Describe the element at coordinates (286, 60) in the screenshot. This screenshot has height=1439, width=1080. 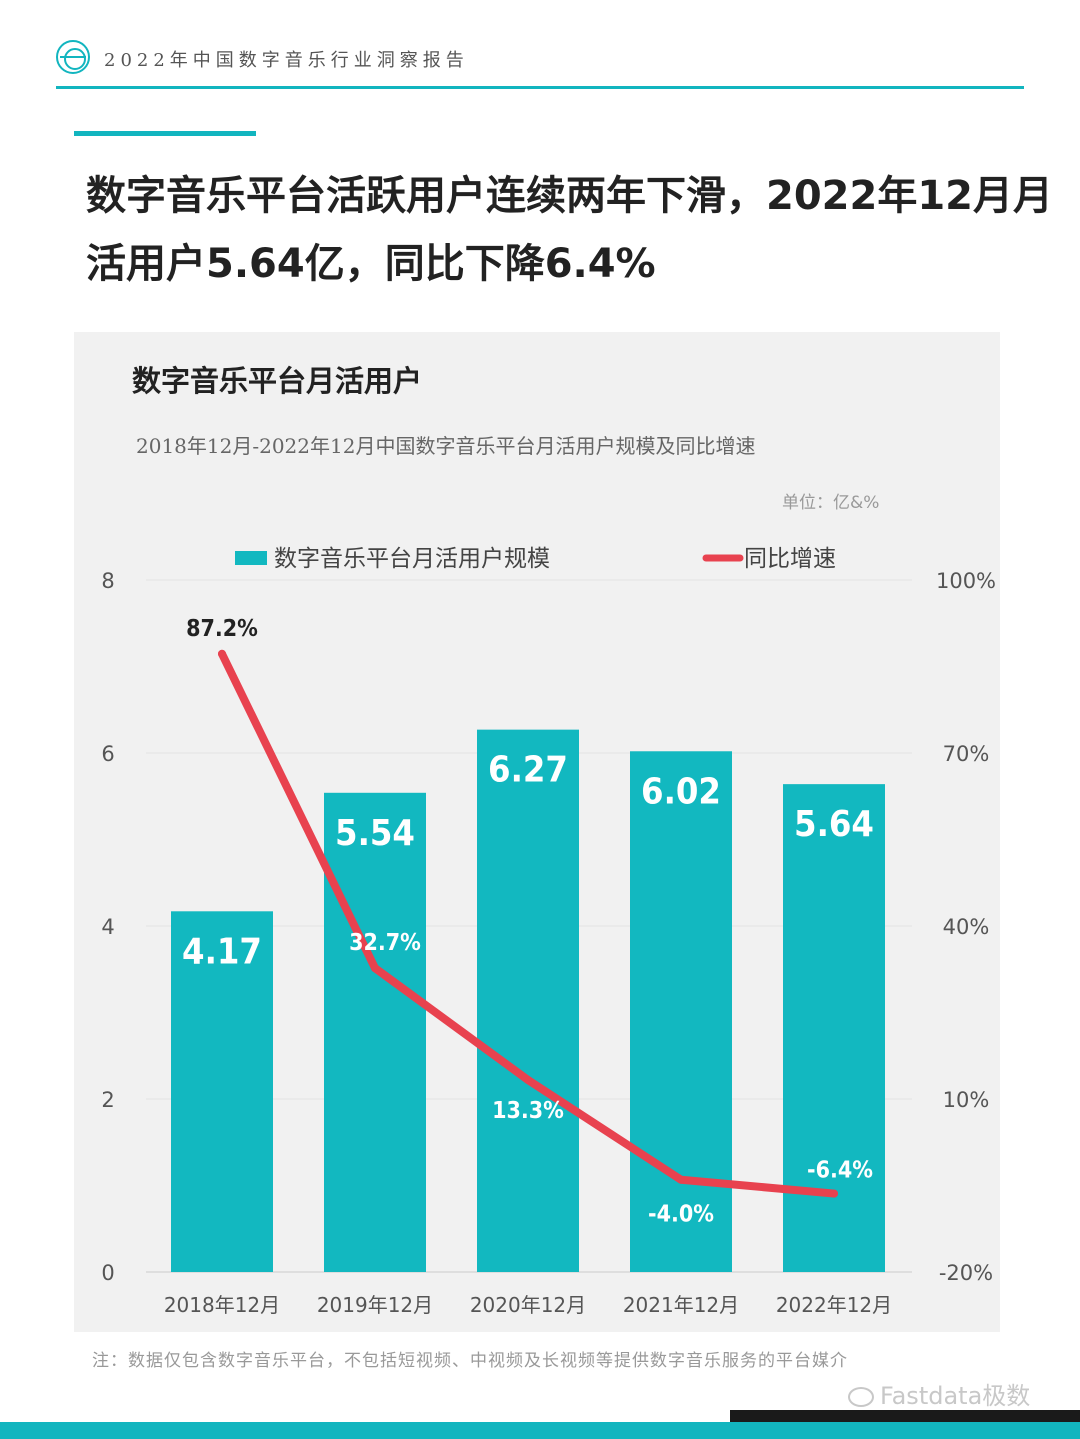
I see `report-title: 2022年中国数字音乐行业洞察报告` at that location.